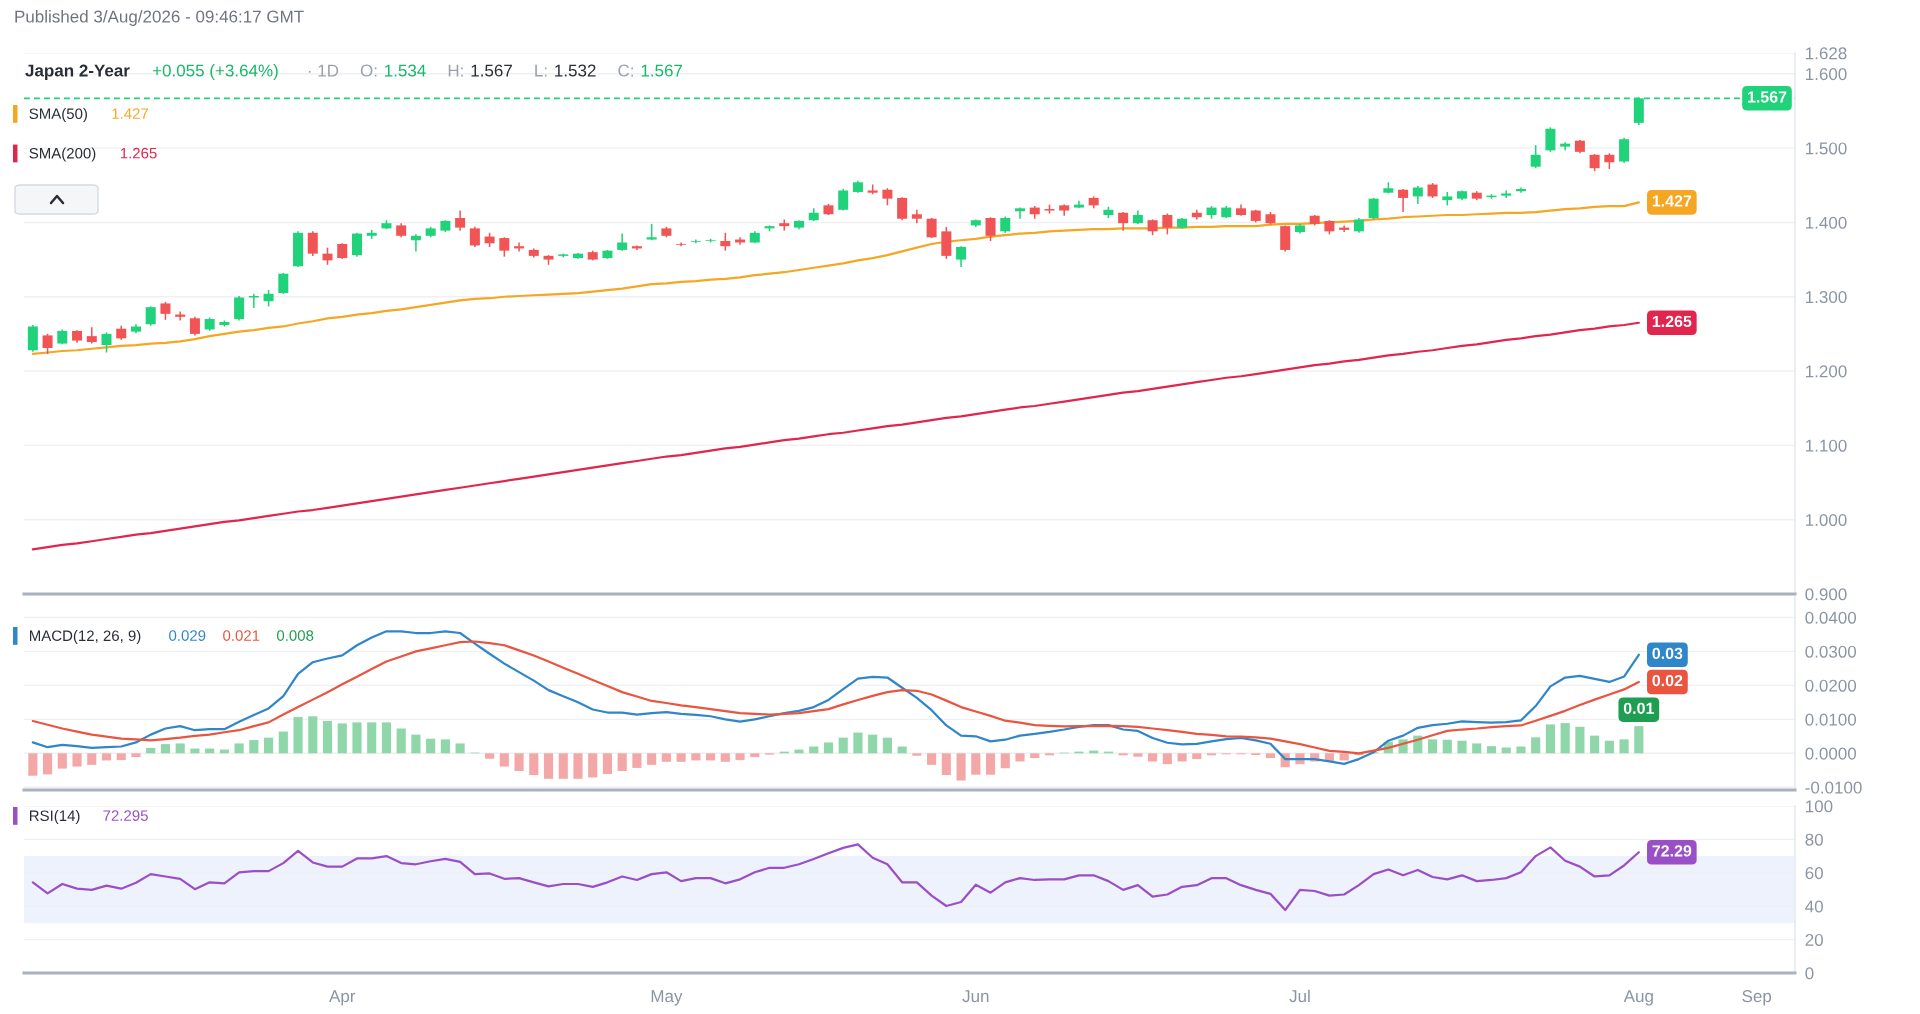 This screenshot has height=1014, width=1920. I want to click on y-tick-label: 1.628, so click(1826, 53).